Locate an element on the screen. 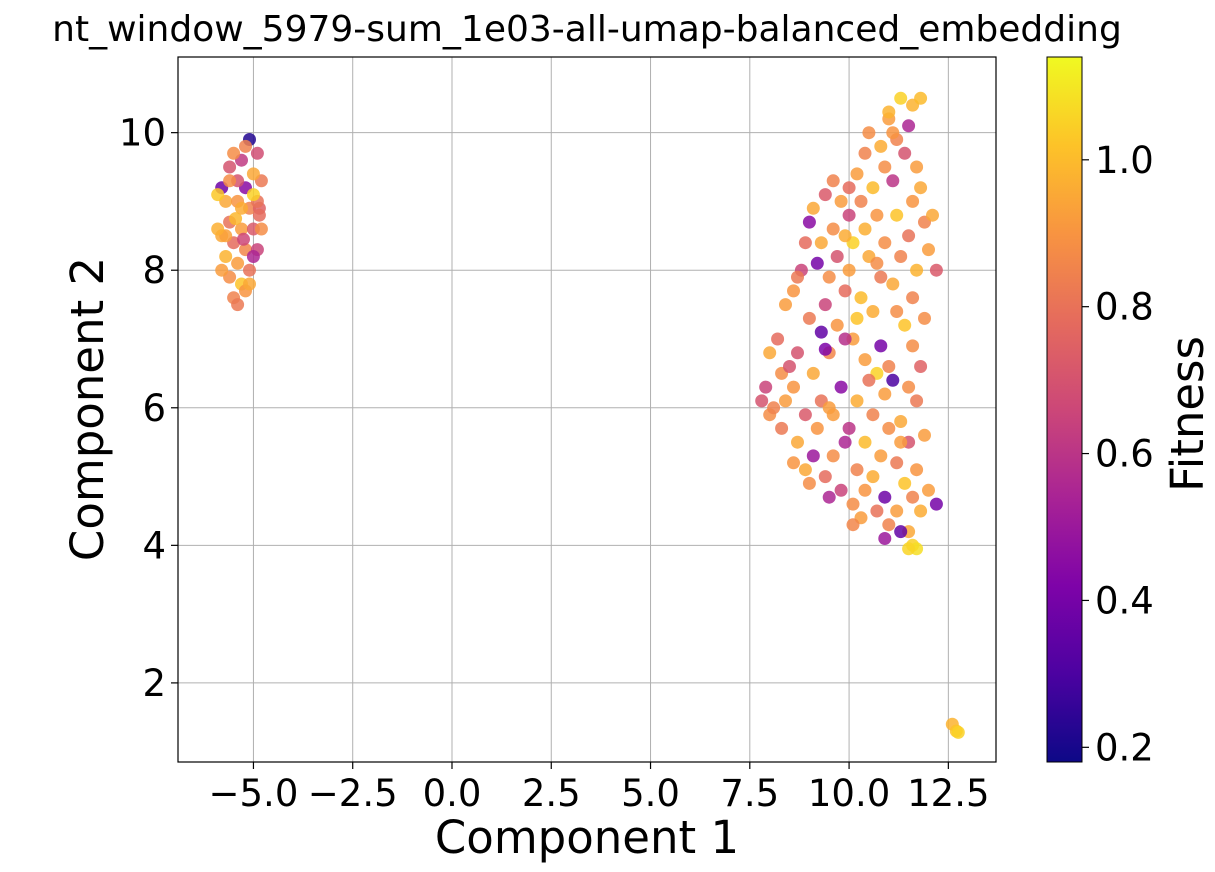  x-tick-label: 7.5 is located at coordinates (749, 793).